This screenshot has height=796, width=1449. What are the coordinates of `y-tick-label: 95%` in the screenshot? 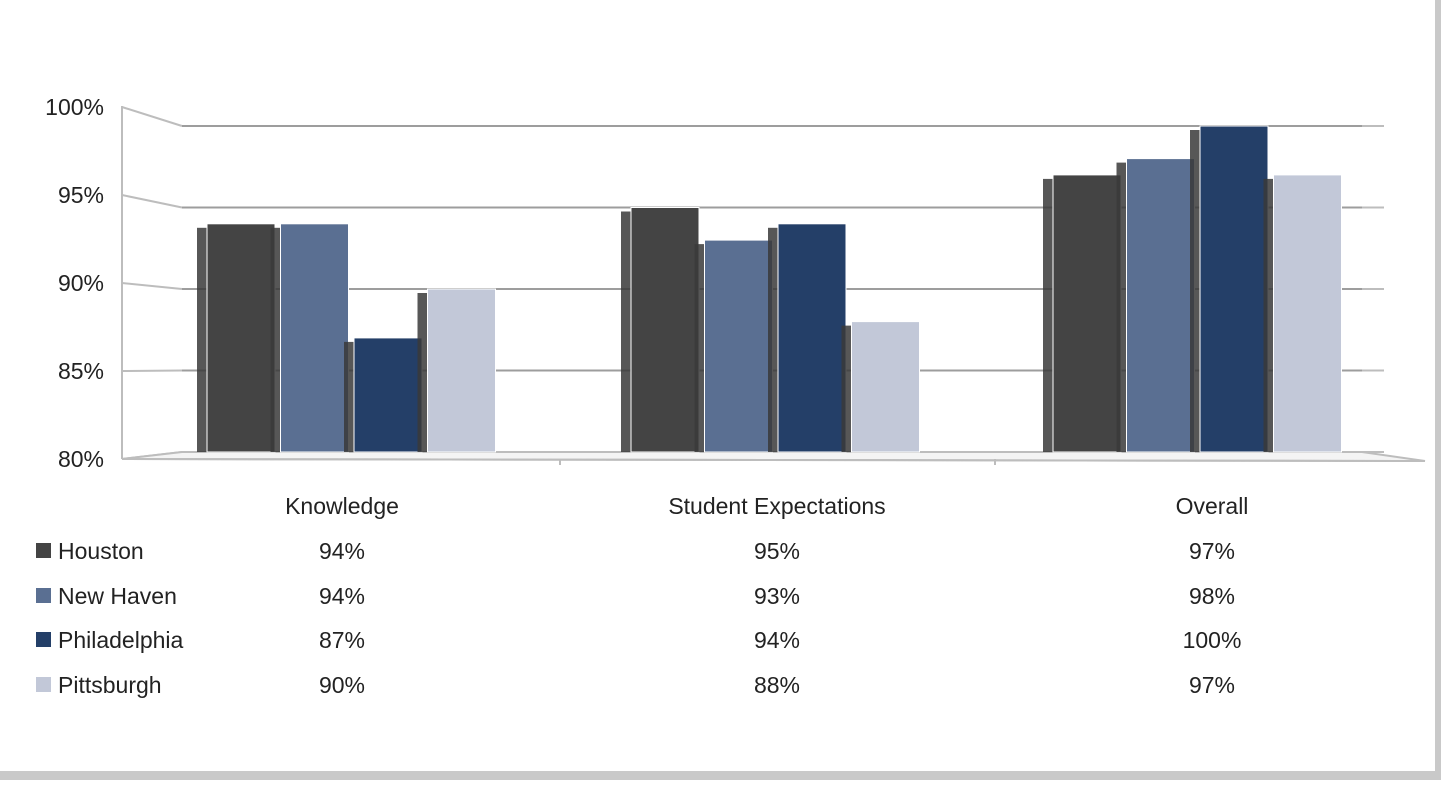 It's located at (81, 195).